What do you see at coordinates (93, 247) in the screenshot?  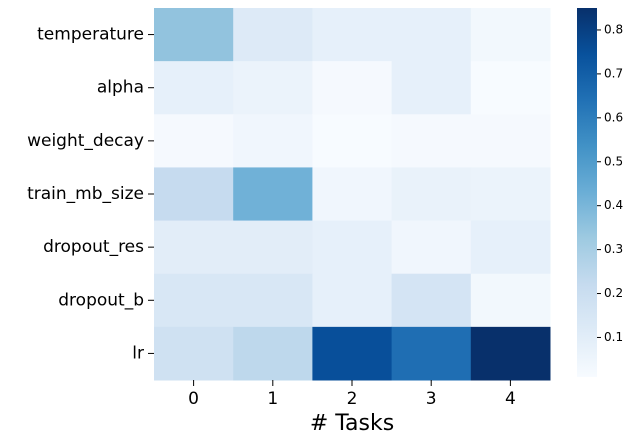 I see `y-tick-label: dropout_res` at bounding box center [93, 247].